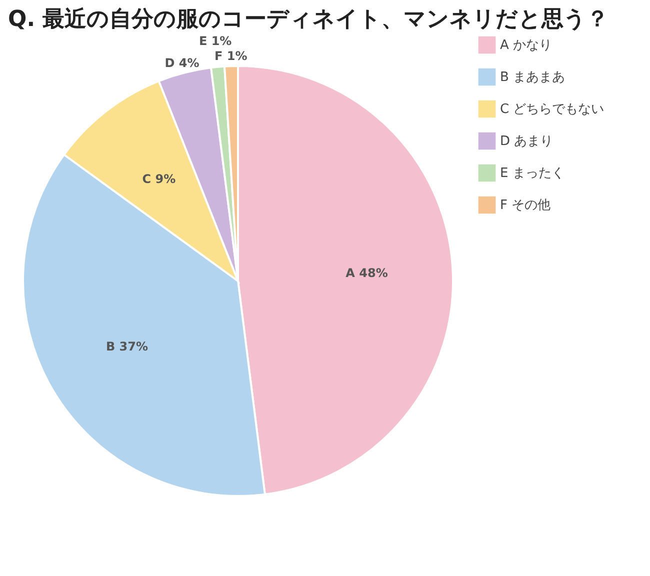 Image resolution: width=650 pixels, height=576 pixels. What do you see at coordinates (552, 109) in the screenshot?
I see `legend-label: C どちらでもない` at bounding box center [552, 109].